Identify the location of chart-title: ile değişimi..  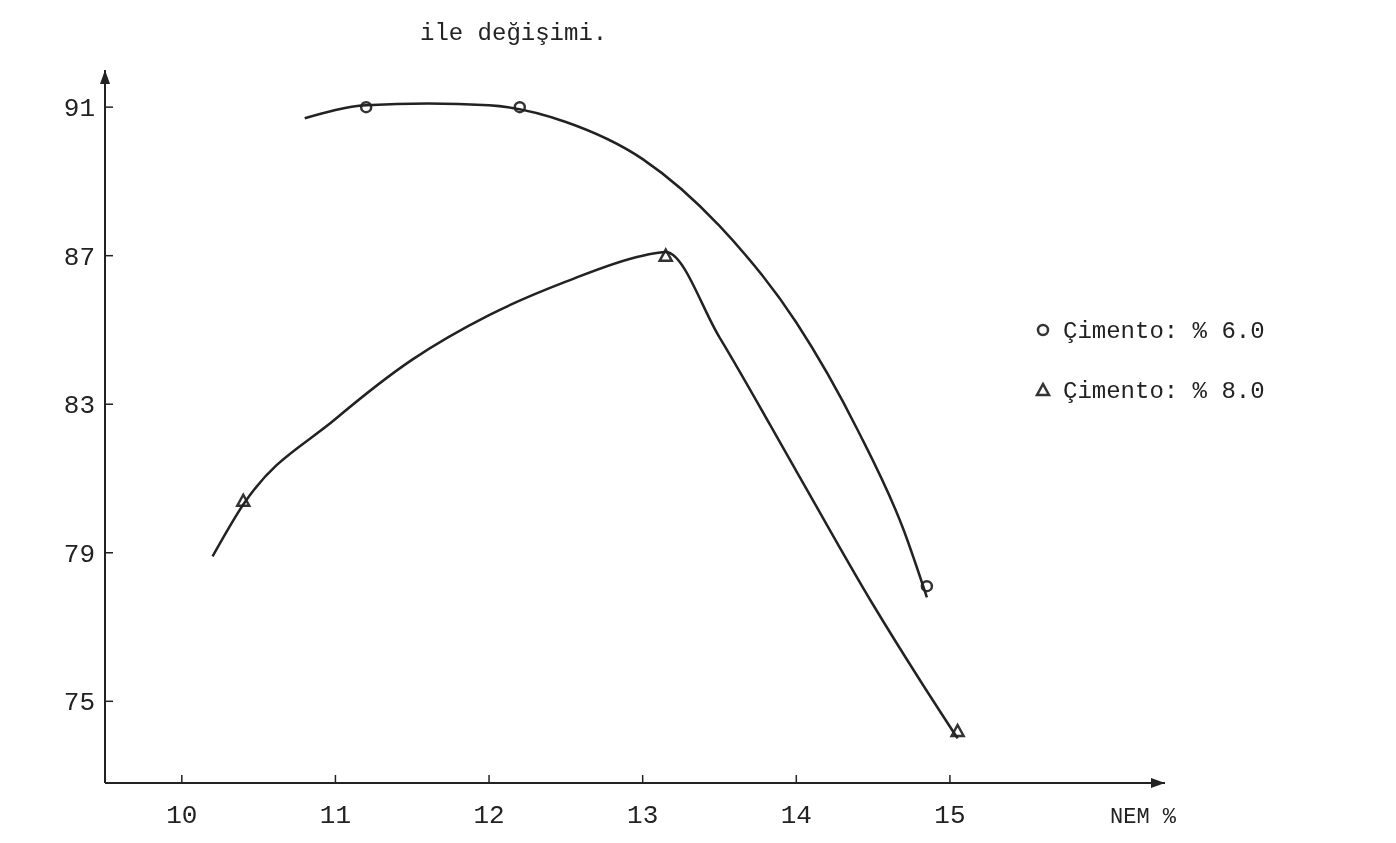
(514, 33).